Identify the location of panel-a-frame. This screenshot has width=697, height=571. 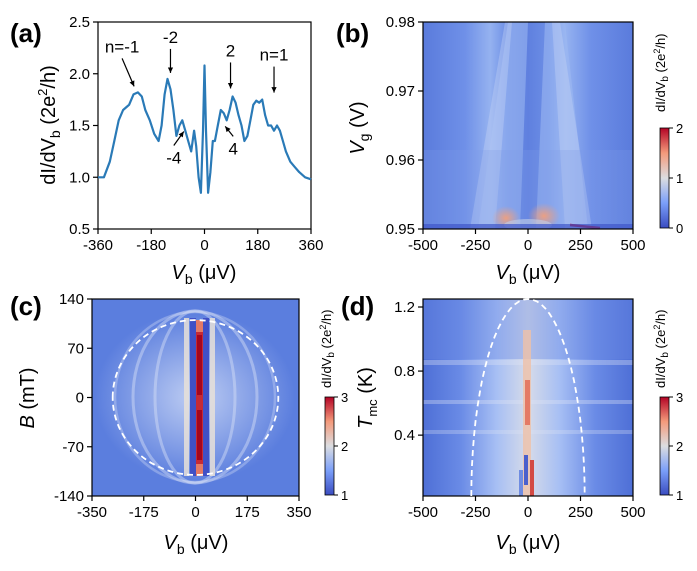
(204, 125).